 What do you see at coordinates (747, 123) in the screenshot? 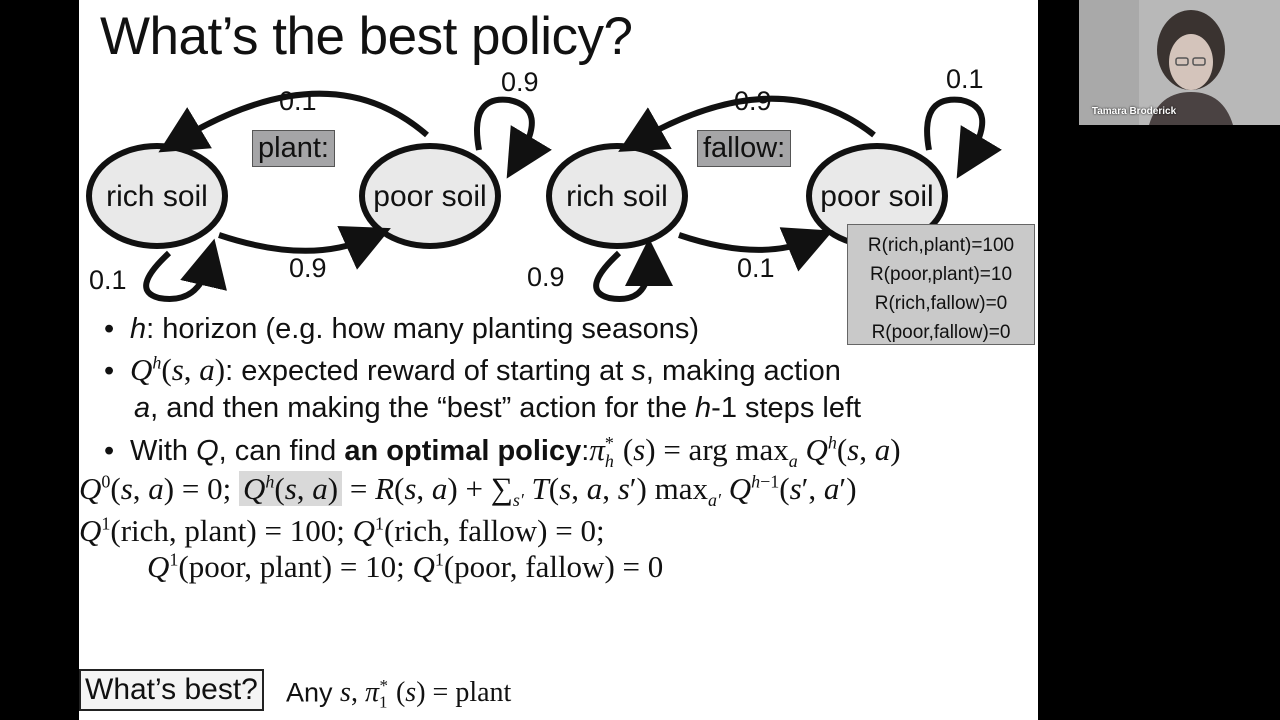
I see `arrow-poor-to-rich-fallow` at bounding box center [747, 123].